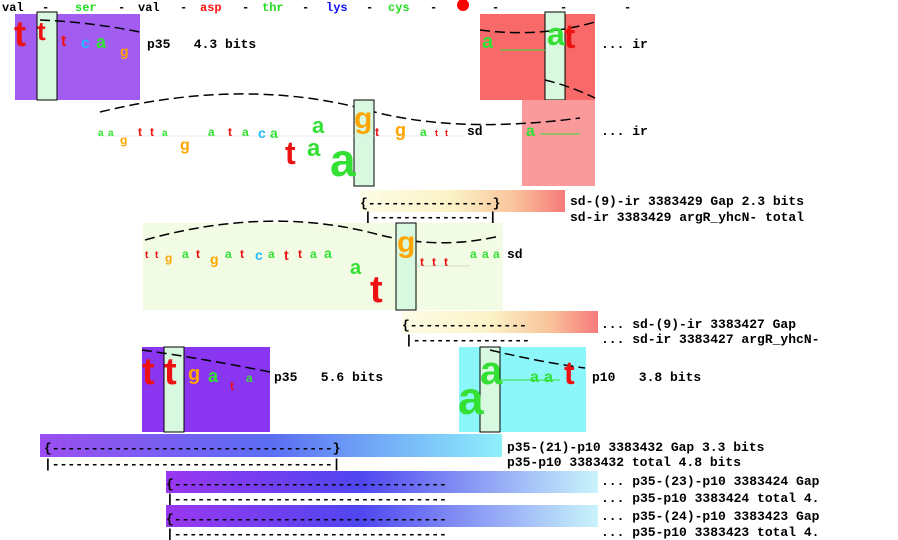  Describe the element at coordinates (515, 254) in the screenshot. I see `sd-site-label: sd` at that location.